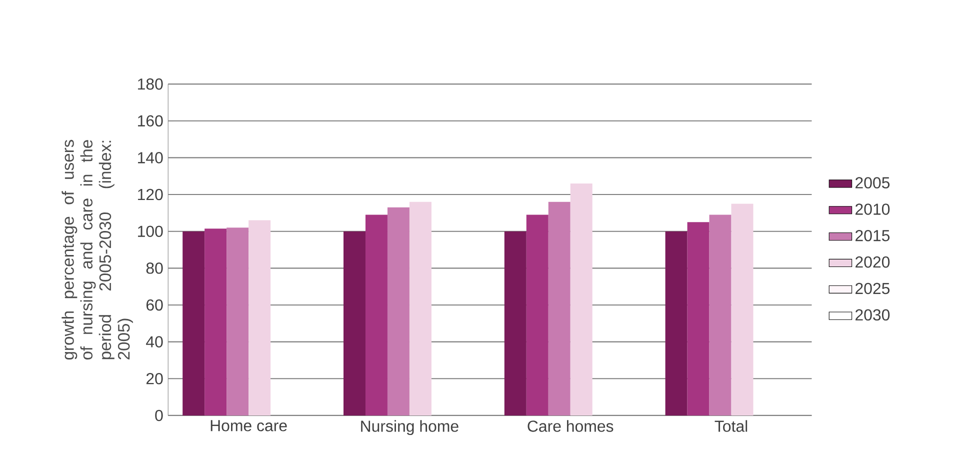 This screenshot has height=468, width=976. What do you see at coordinates (248, 426) in the screenshot?
I see `x-tick-label: Home care` at bounding box center [248, 426].